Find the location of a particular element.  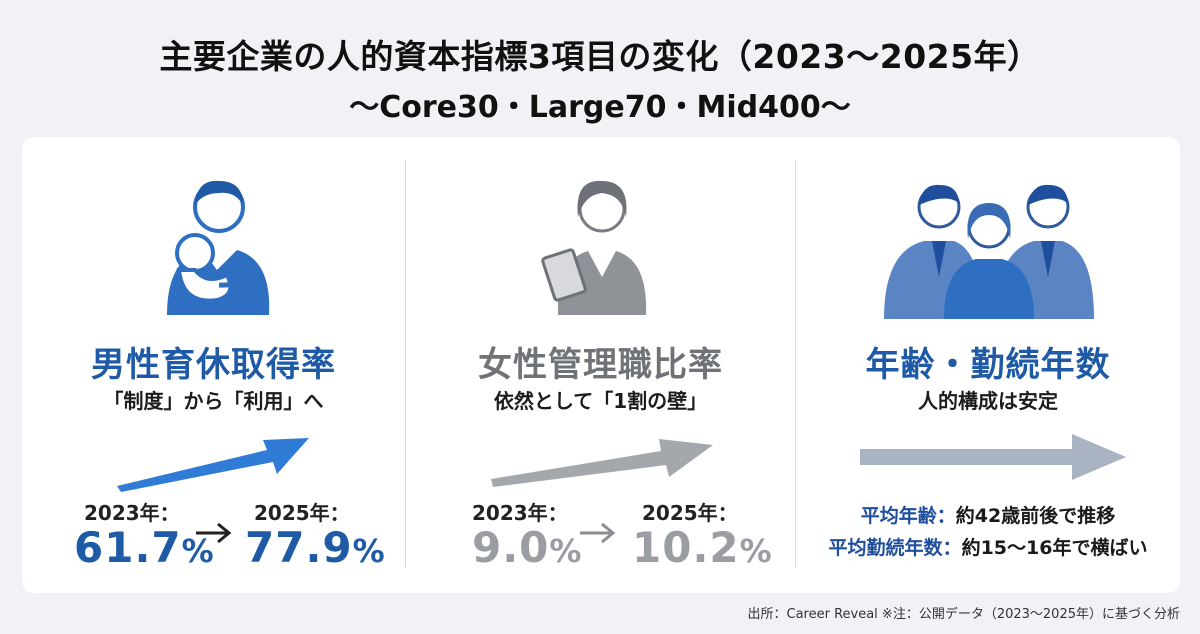

business-team-icon is located at coordinates (989, 251).